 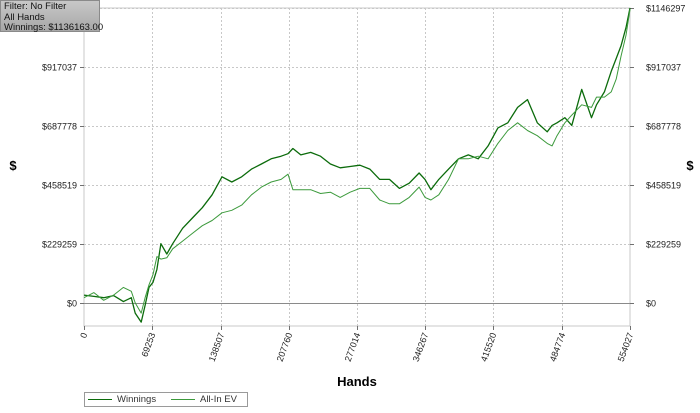 What do you see at coordinates (59, 127) in the screenshot?
I see `y-tick-label-left: $687778` at bounding box center [59, 127].